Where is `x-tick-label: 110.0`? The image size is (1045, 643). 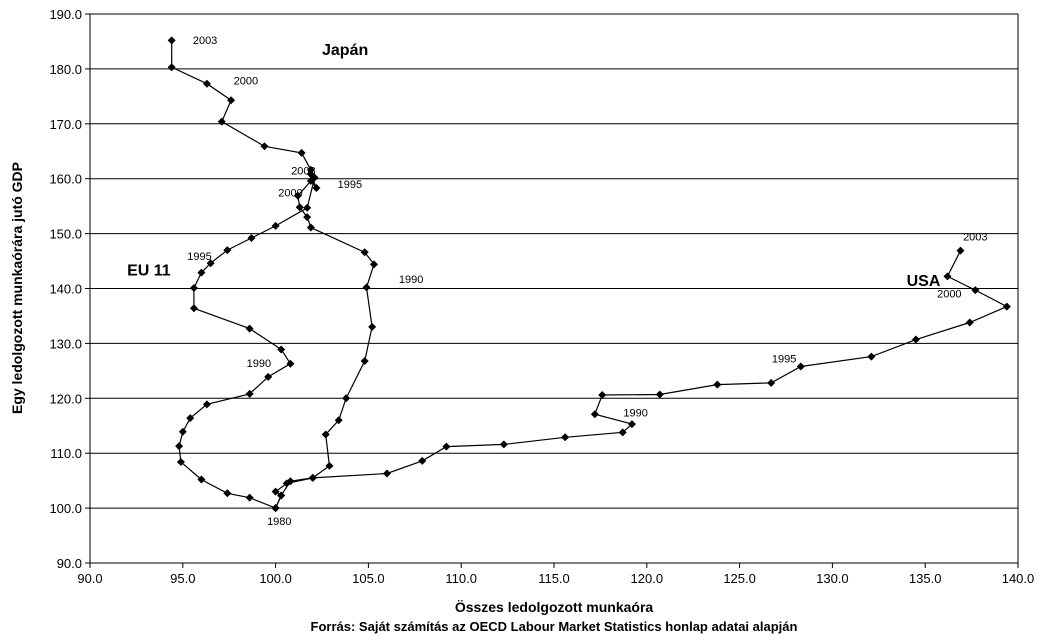
x-tick-label: 110.0 is located at coordinates (461, 578).